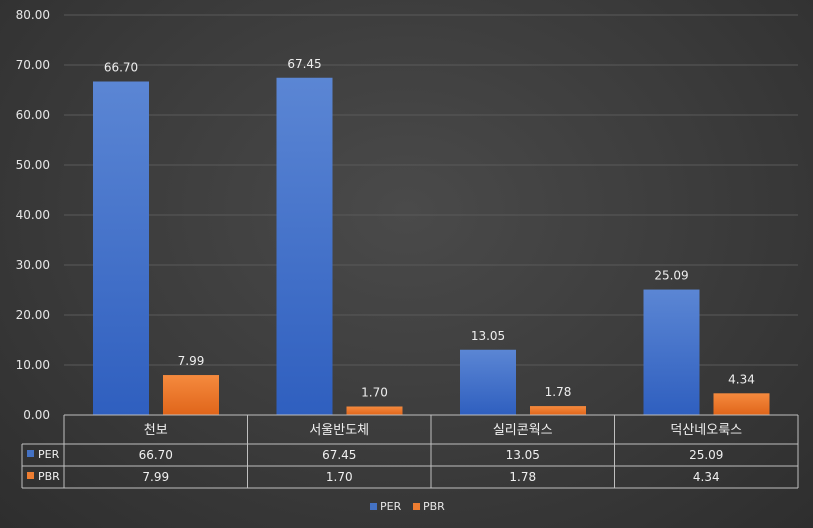 Image resolution: width=813 pixels, height=528 pixels. Describe the element at coordinates (558, 392) in the screenshot. I see `data-label-pbr-2: 1.78` at that location.